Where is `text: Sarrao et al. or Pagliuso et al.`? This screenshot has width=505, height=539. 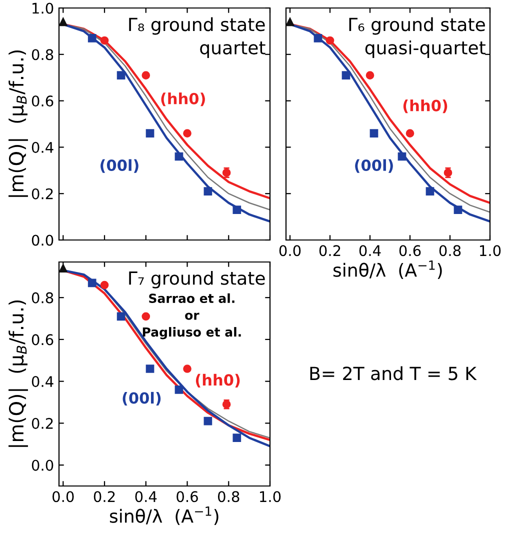
text: Sarrao et al. or Pagliuso et al. is located at coordinates (191, 316).